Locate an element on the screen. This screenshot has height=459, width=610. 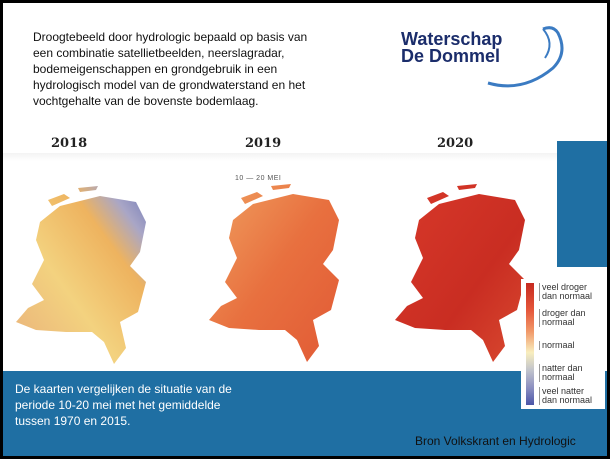
legend-line: natter dan is located at coordinates (562, 368).